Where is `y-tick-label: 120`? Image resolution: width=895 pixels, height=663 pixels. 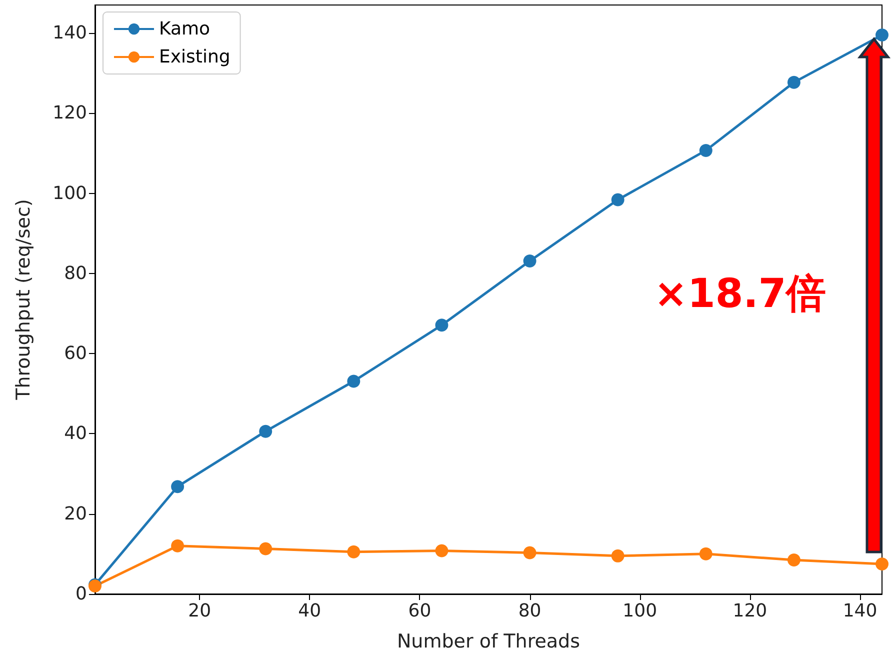 y-tick-label: 120 is located at coordinates (69, 113).